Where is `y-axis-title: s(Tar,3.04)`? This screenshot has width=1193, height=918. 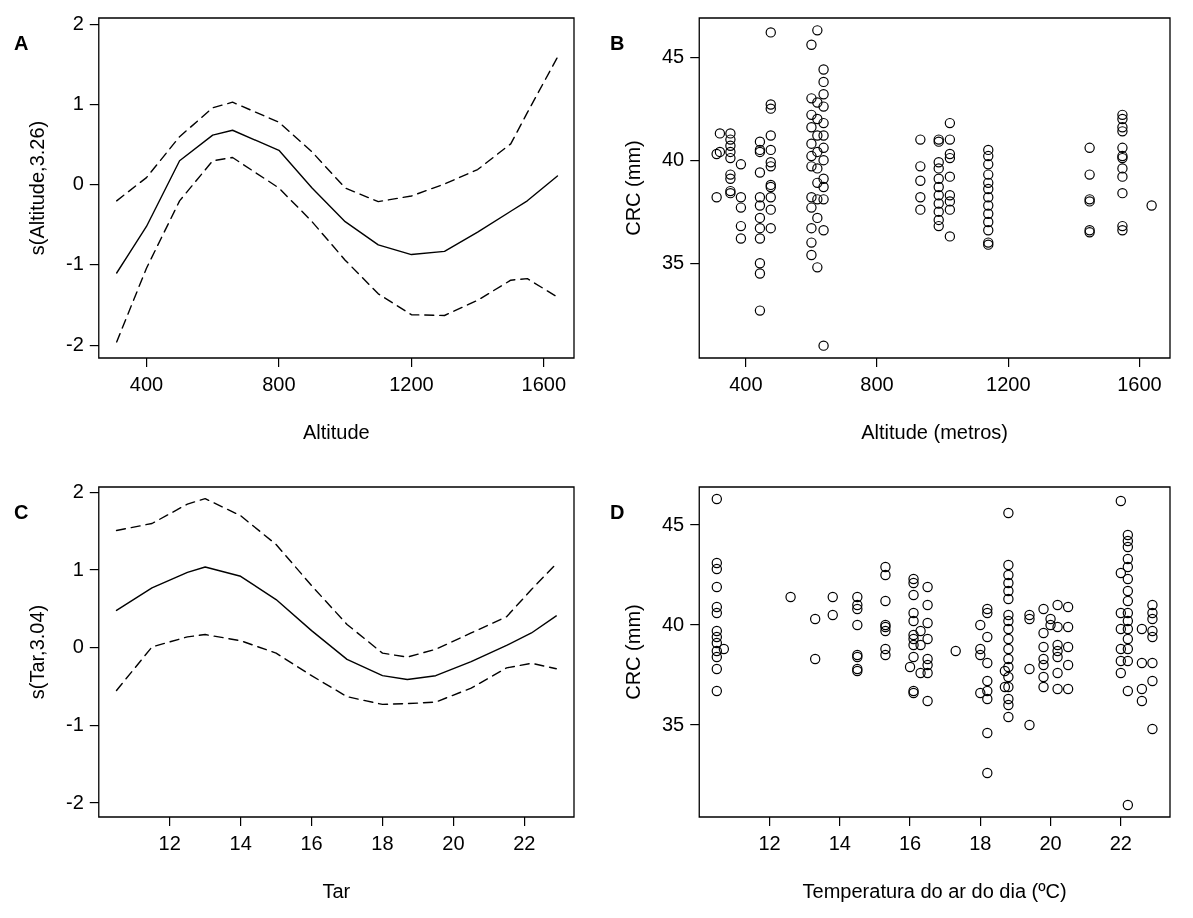
y-axis-title: s(Tar,3.04) is located at coordinates (36, 652).